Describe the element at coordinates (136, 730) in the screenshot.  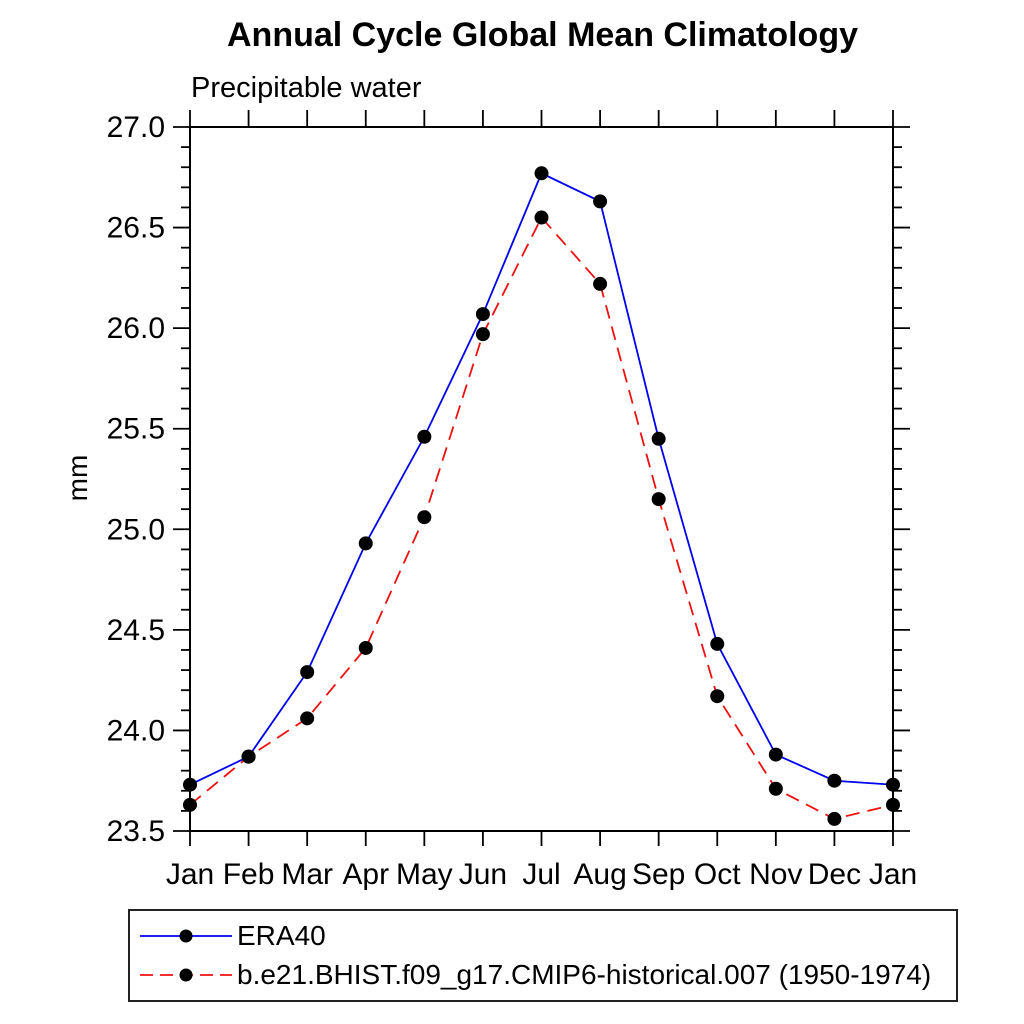
I see `y-tick-label: 24.0` at that location.